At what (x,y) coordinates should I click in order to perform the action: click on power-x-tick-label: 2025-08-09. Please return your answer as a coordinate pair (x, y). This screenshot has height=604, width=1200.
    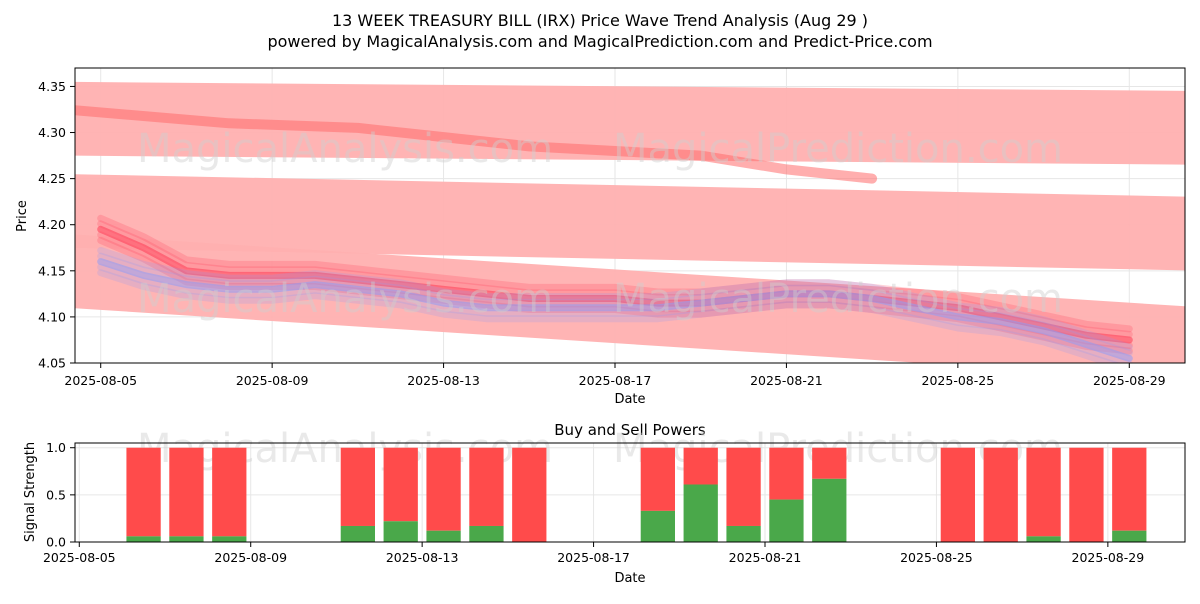
    Looking at the image, I should click on (250, 557).